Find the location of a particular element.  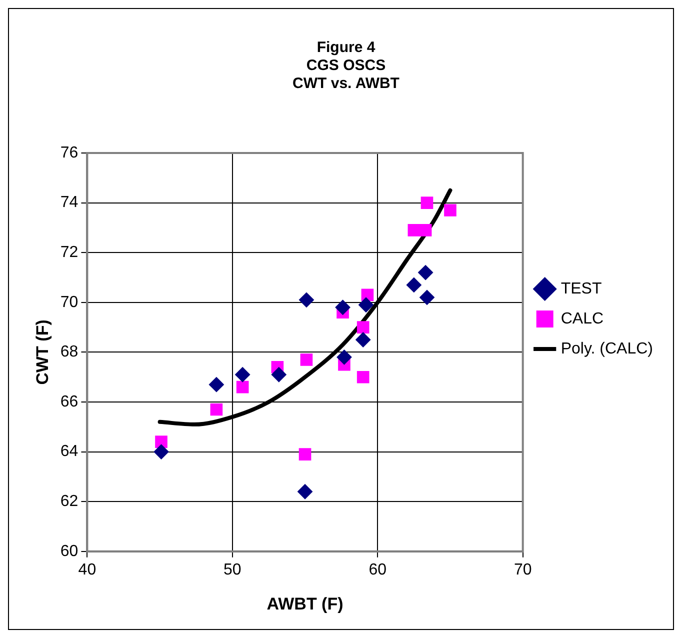

y-axis-title: CWT (F) is located at coordinates (42, 352).